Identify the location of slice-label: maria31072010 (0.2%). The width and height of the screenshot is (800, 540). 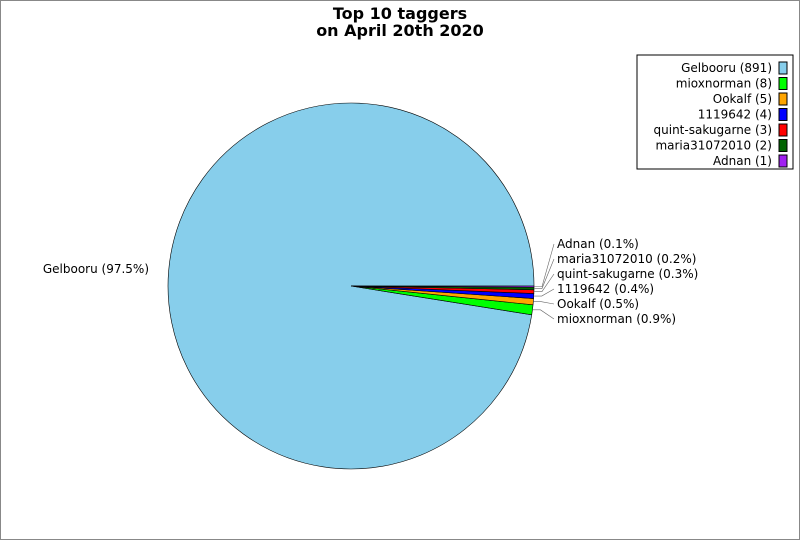
(626, 259).